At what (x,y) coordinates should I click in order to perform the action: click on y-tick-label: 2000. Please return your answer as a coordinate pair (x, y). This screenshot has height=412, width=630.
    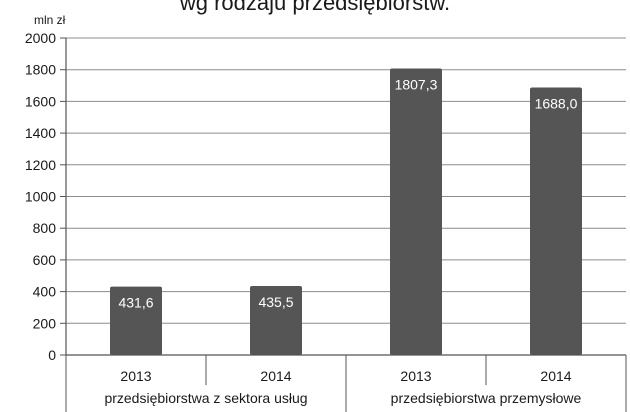
    Looking at the image, I should click on (40, 38).